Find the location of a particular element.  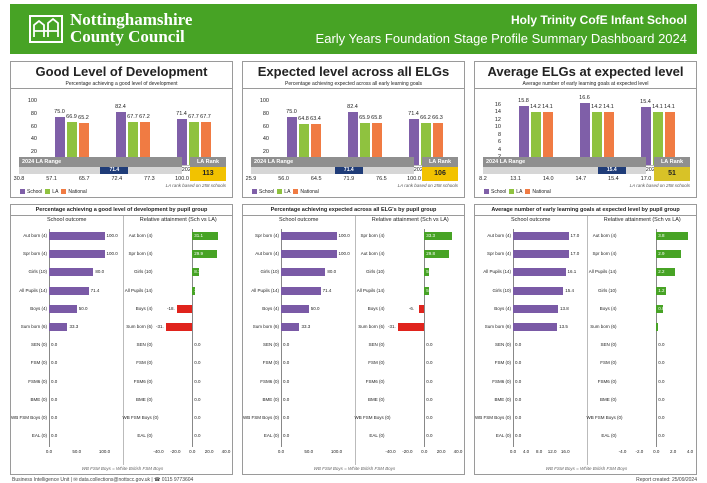

bar-value-label: 82.4 is located at coordinates (120, 107).